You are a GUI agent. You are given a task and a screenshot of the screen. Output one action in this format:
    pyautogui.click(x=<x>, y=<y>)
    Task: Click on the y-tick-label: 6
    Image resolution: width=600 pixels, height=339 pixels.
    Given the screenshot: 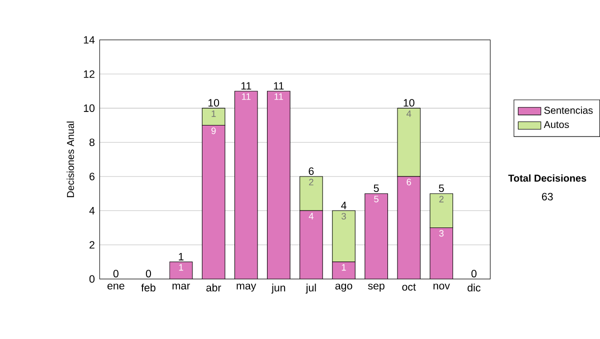 What is the action you would take?
    pyautogui.click(x=92, y=176)
    